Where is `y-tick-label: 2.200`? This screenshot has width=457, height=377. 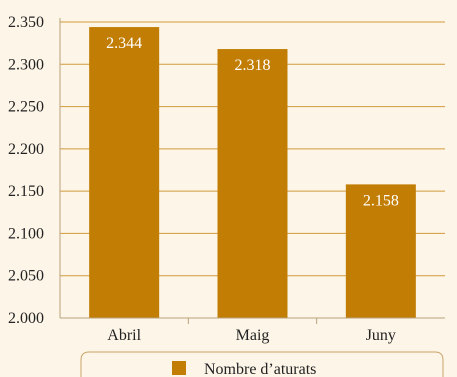 y-tick-label: 2.200 is located at coordinates (26, 149).